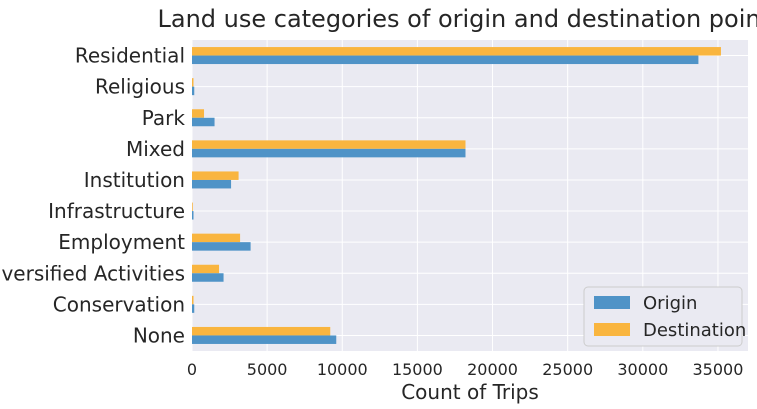 The image size is (757, 409). I want to click on category-label: Institution, so click(134, 180).